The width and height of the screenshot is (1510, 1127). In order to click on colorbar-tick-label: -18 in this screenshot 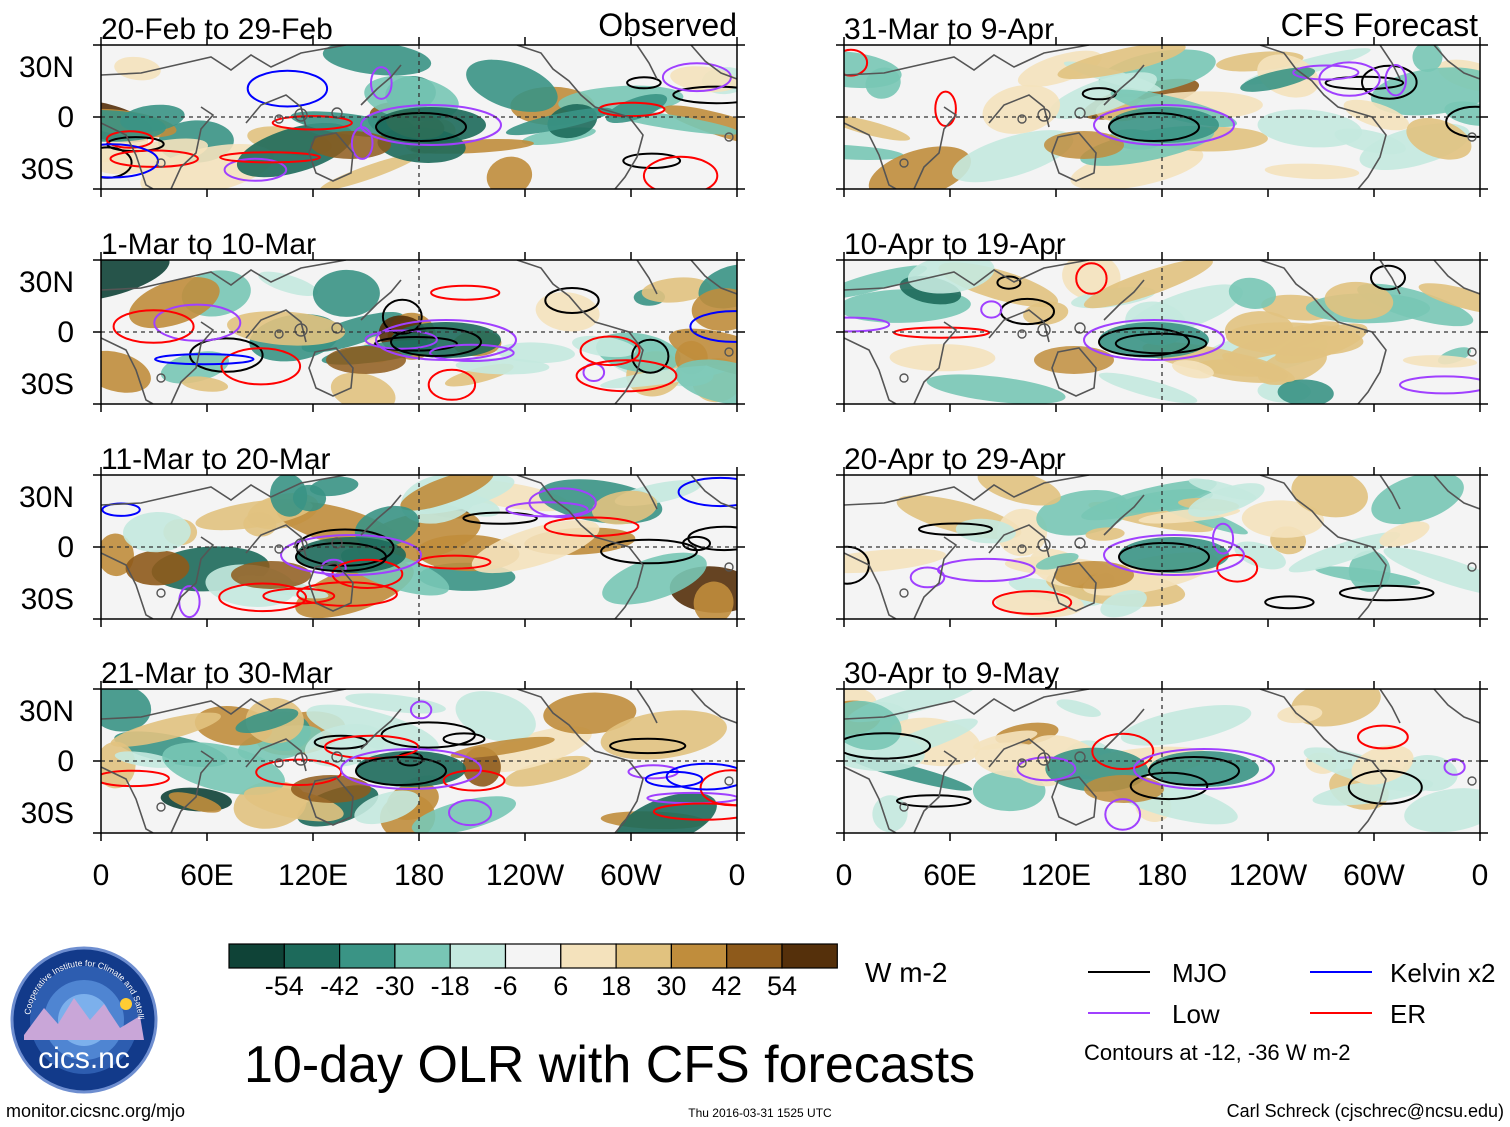, I will do `click(450, 986)`.